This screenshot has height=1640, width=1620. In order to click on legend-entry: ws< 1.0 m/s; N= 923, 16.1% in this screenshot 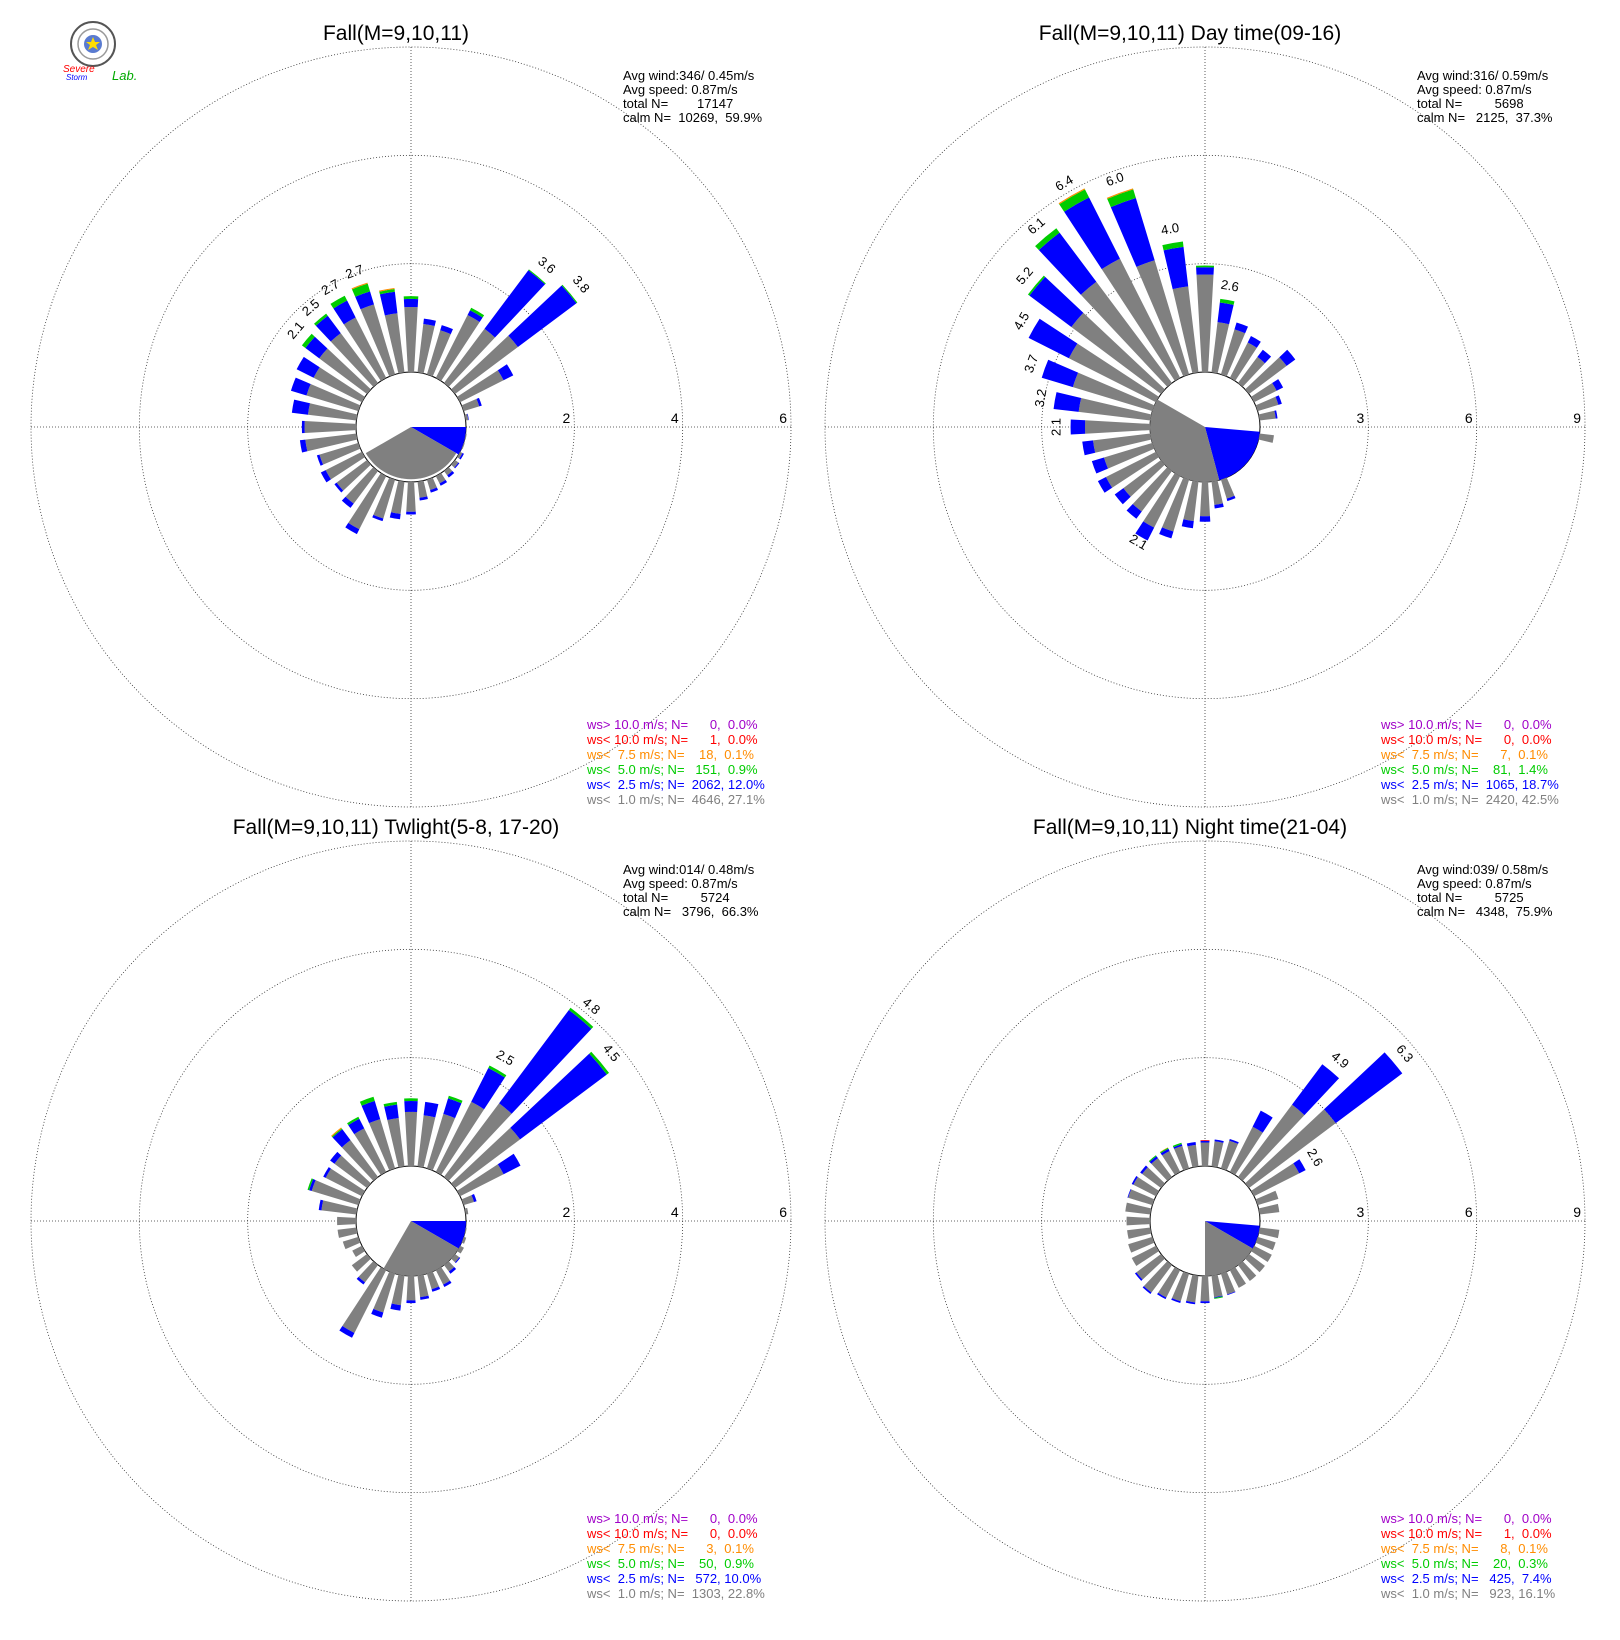, I will do `click(1468, 1593)`.